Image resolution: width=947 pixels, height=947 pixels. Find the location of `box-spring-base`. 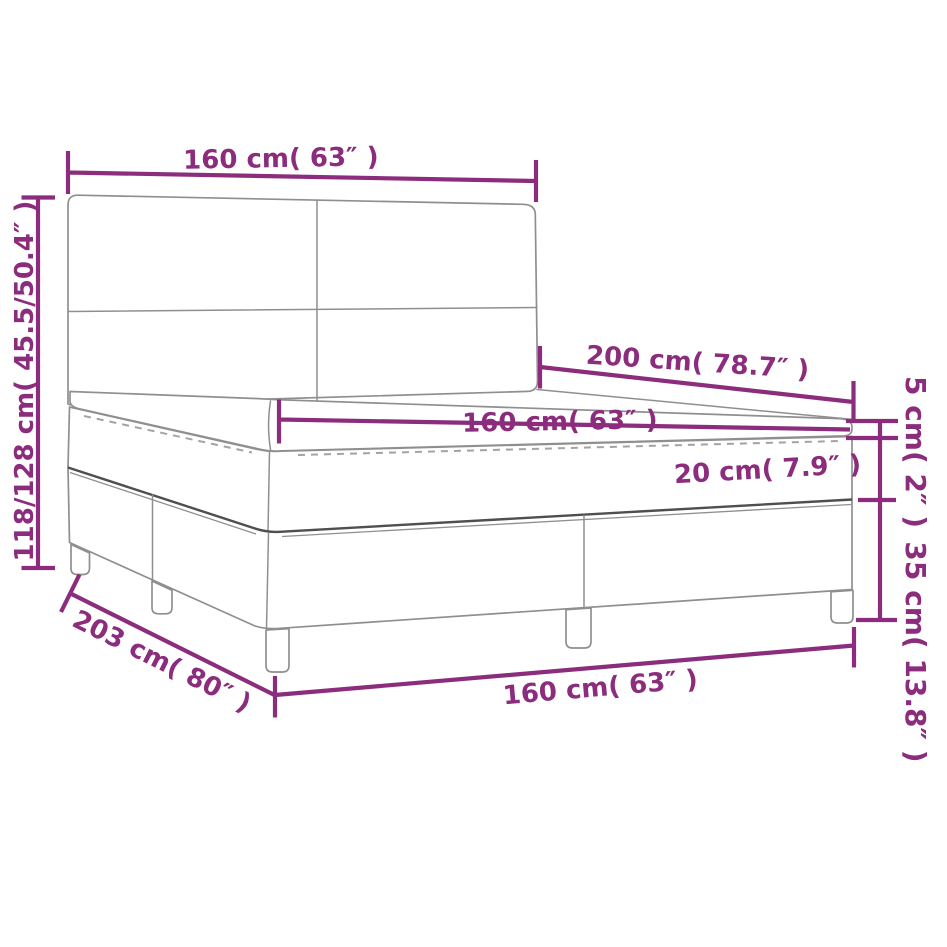

box-spring-base is located at coordinates (460, 548).